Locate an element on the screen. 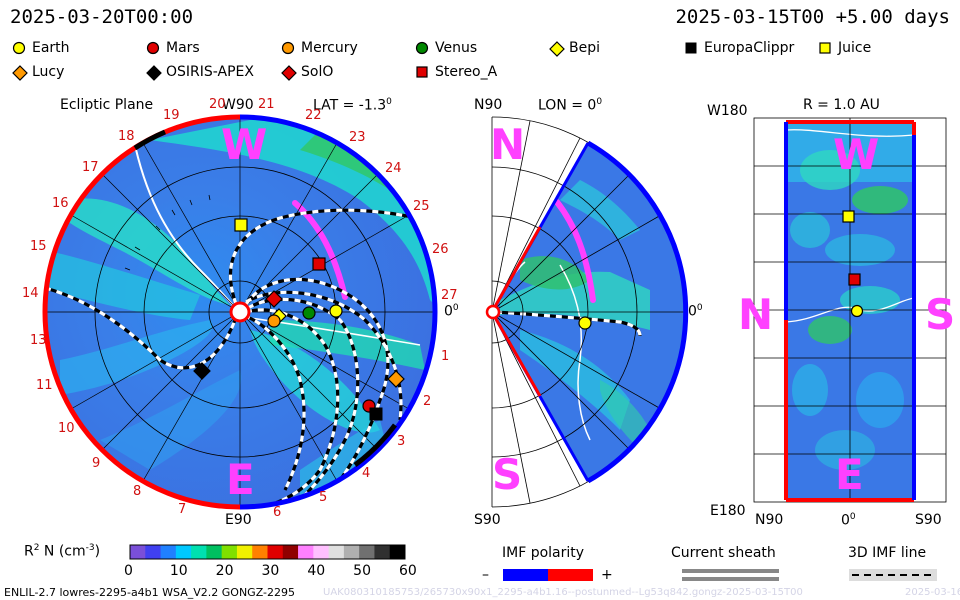 The height and width of the screenshot is (600, 960). legend-label: EuropaClippr is located at coordinates (749, 48).